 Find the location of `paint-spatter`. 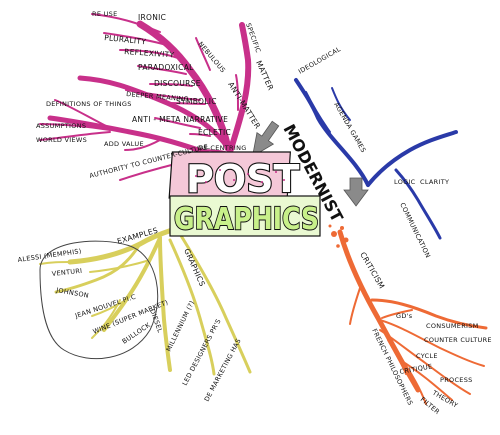

paint-spatter is located at coordinates (338, 236).